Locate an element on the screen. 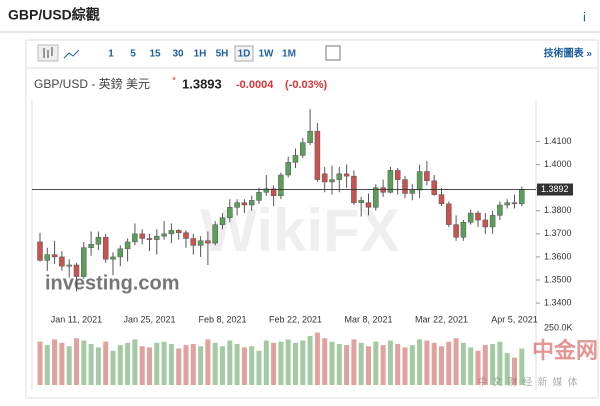  x-tick-label: Jan 25, 2021 is located at coordinates (149, 319).